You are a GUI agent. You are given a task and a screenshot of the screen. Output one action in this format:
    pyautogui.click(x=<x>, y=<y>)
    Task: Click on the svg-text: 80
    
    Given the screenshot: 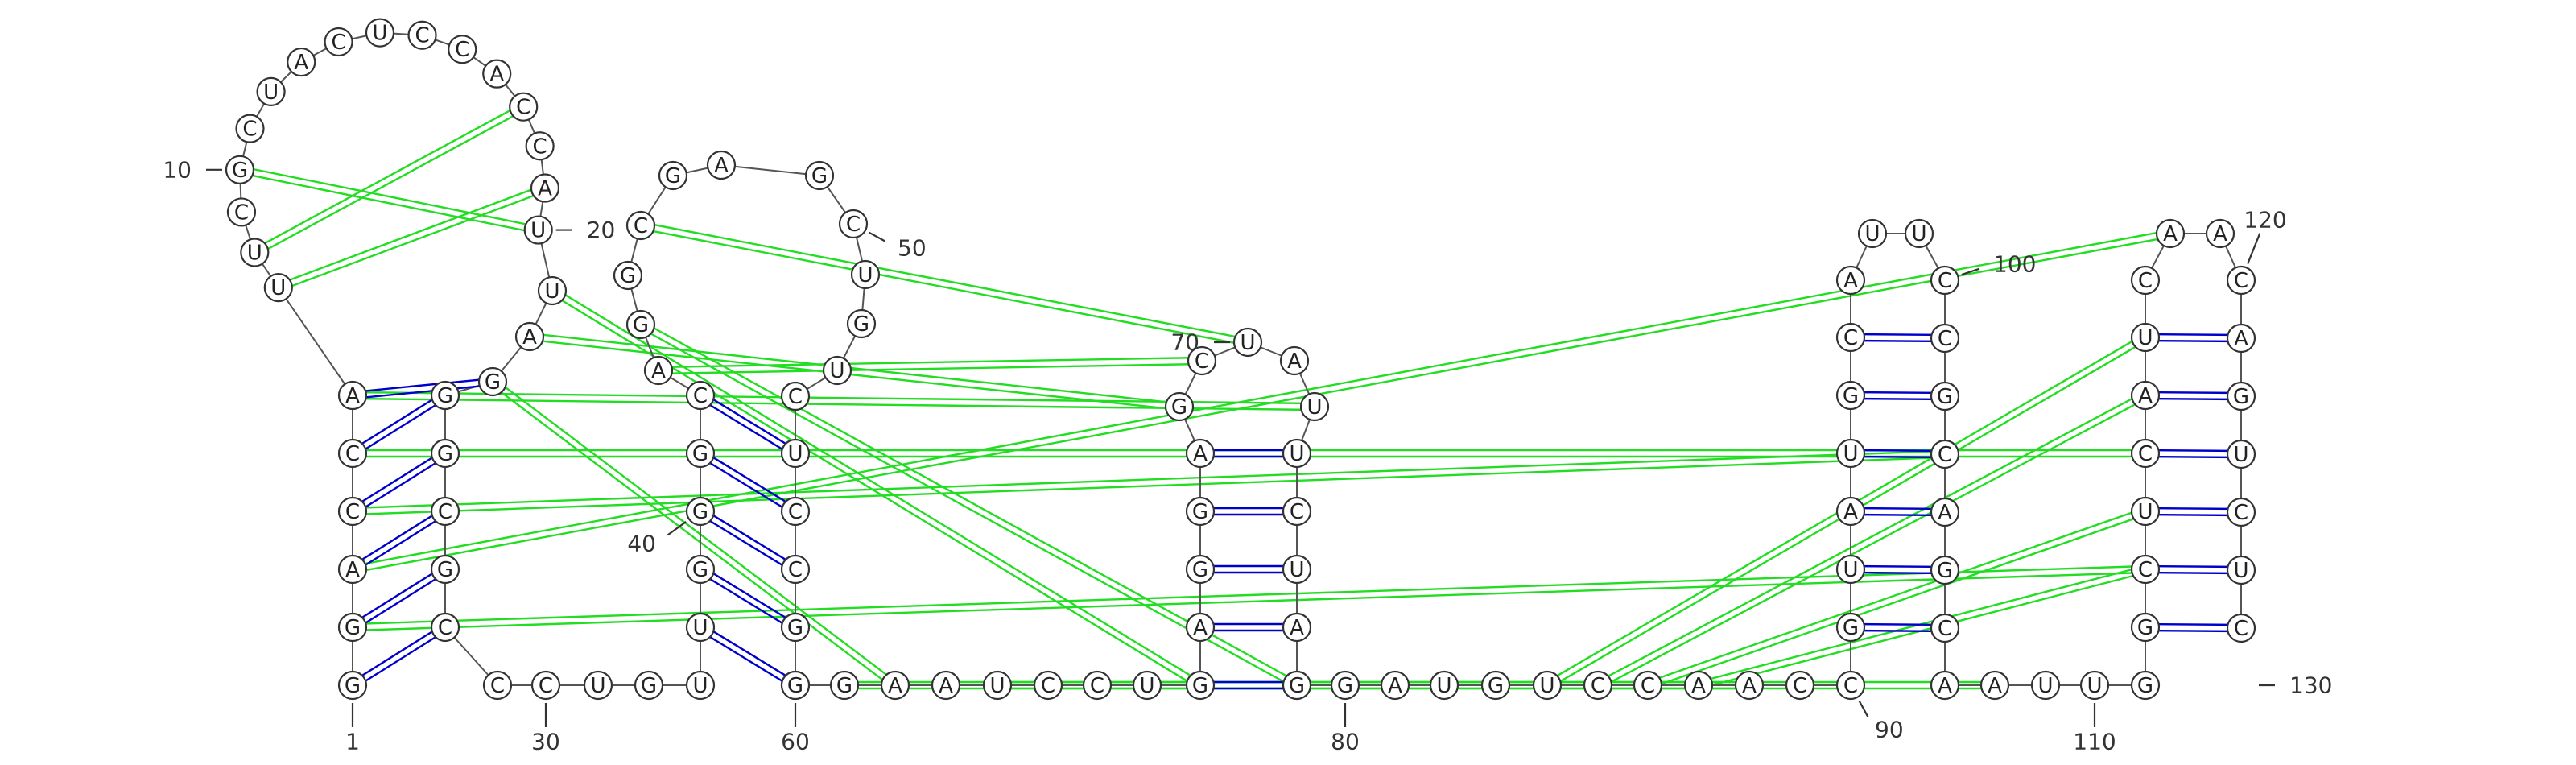 What is the action you would take?
    pyautogui.click(x=1345, y=742)
    